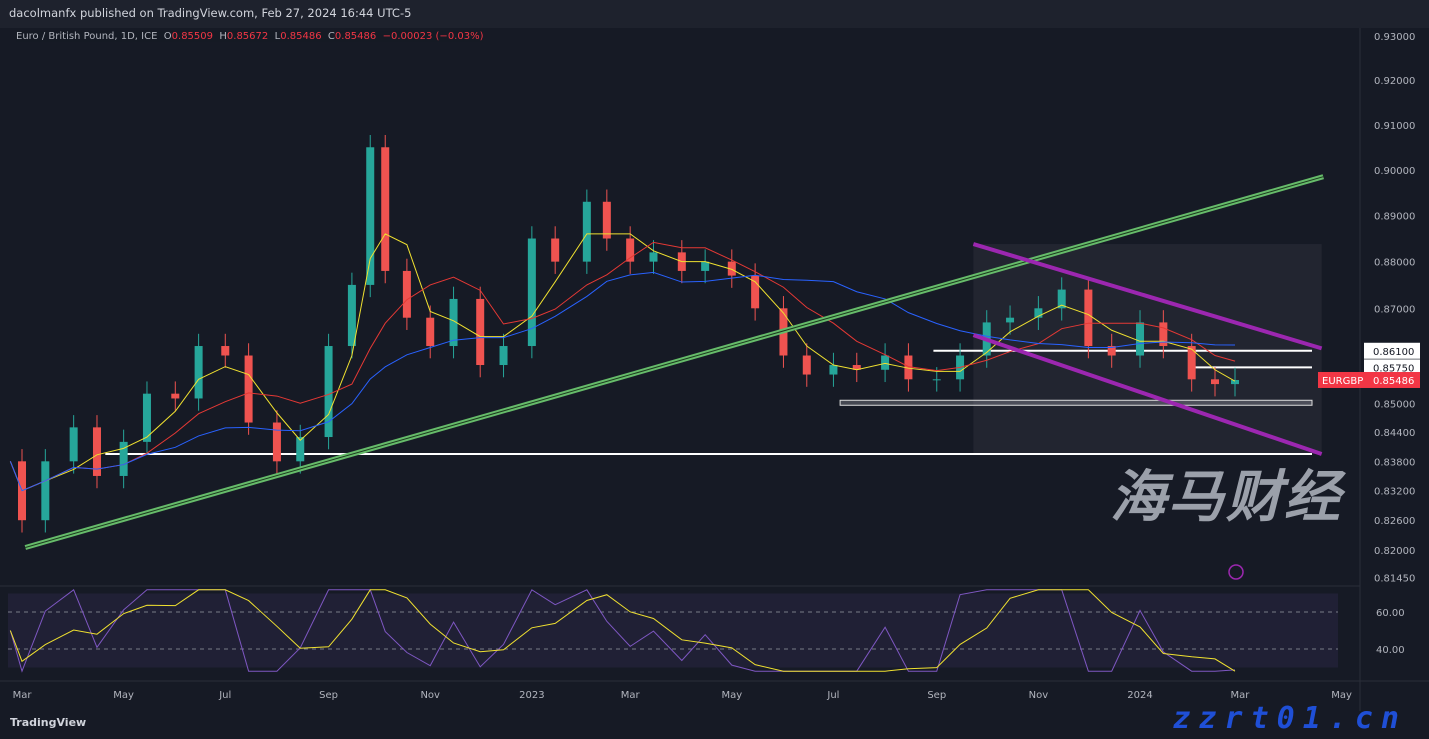  Describe the element at coordinates (48, 722) in the screenshot. I see `tradingview-logo: TradingView` at that location.